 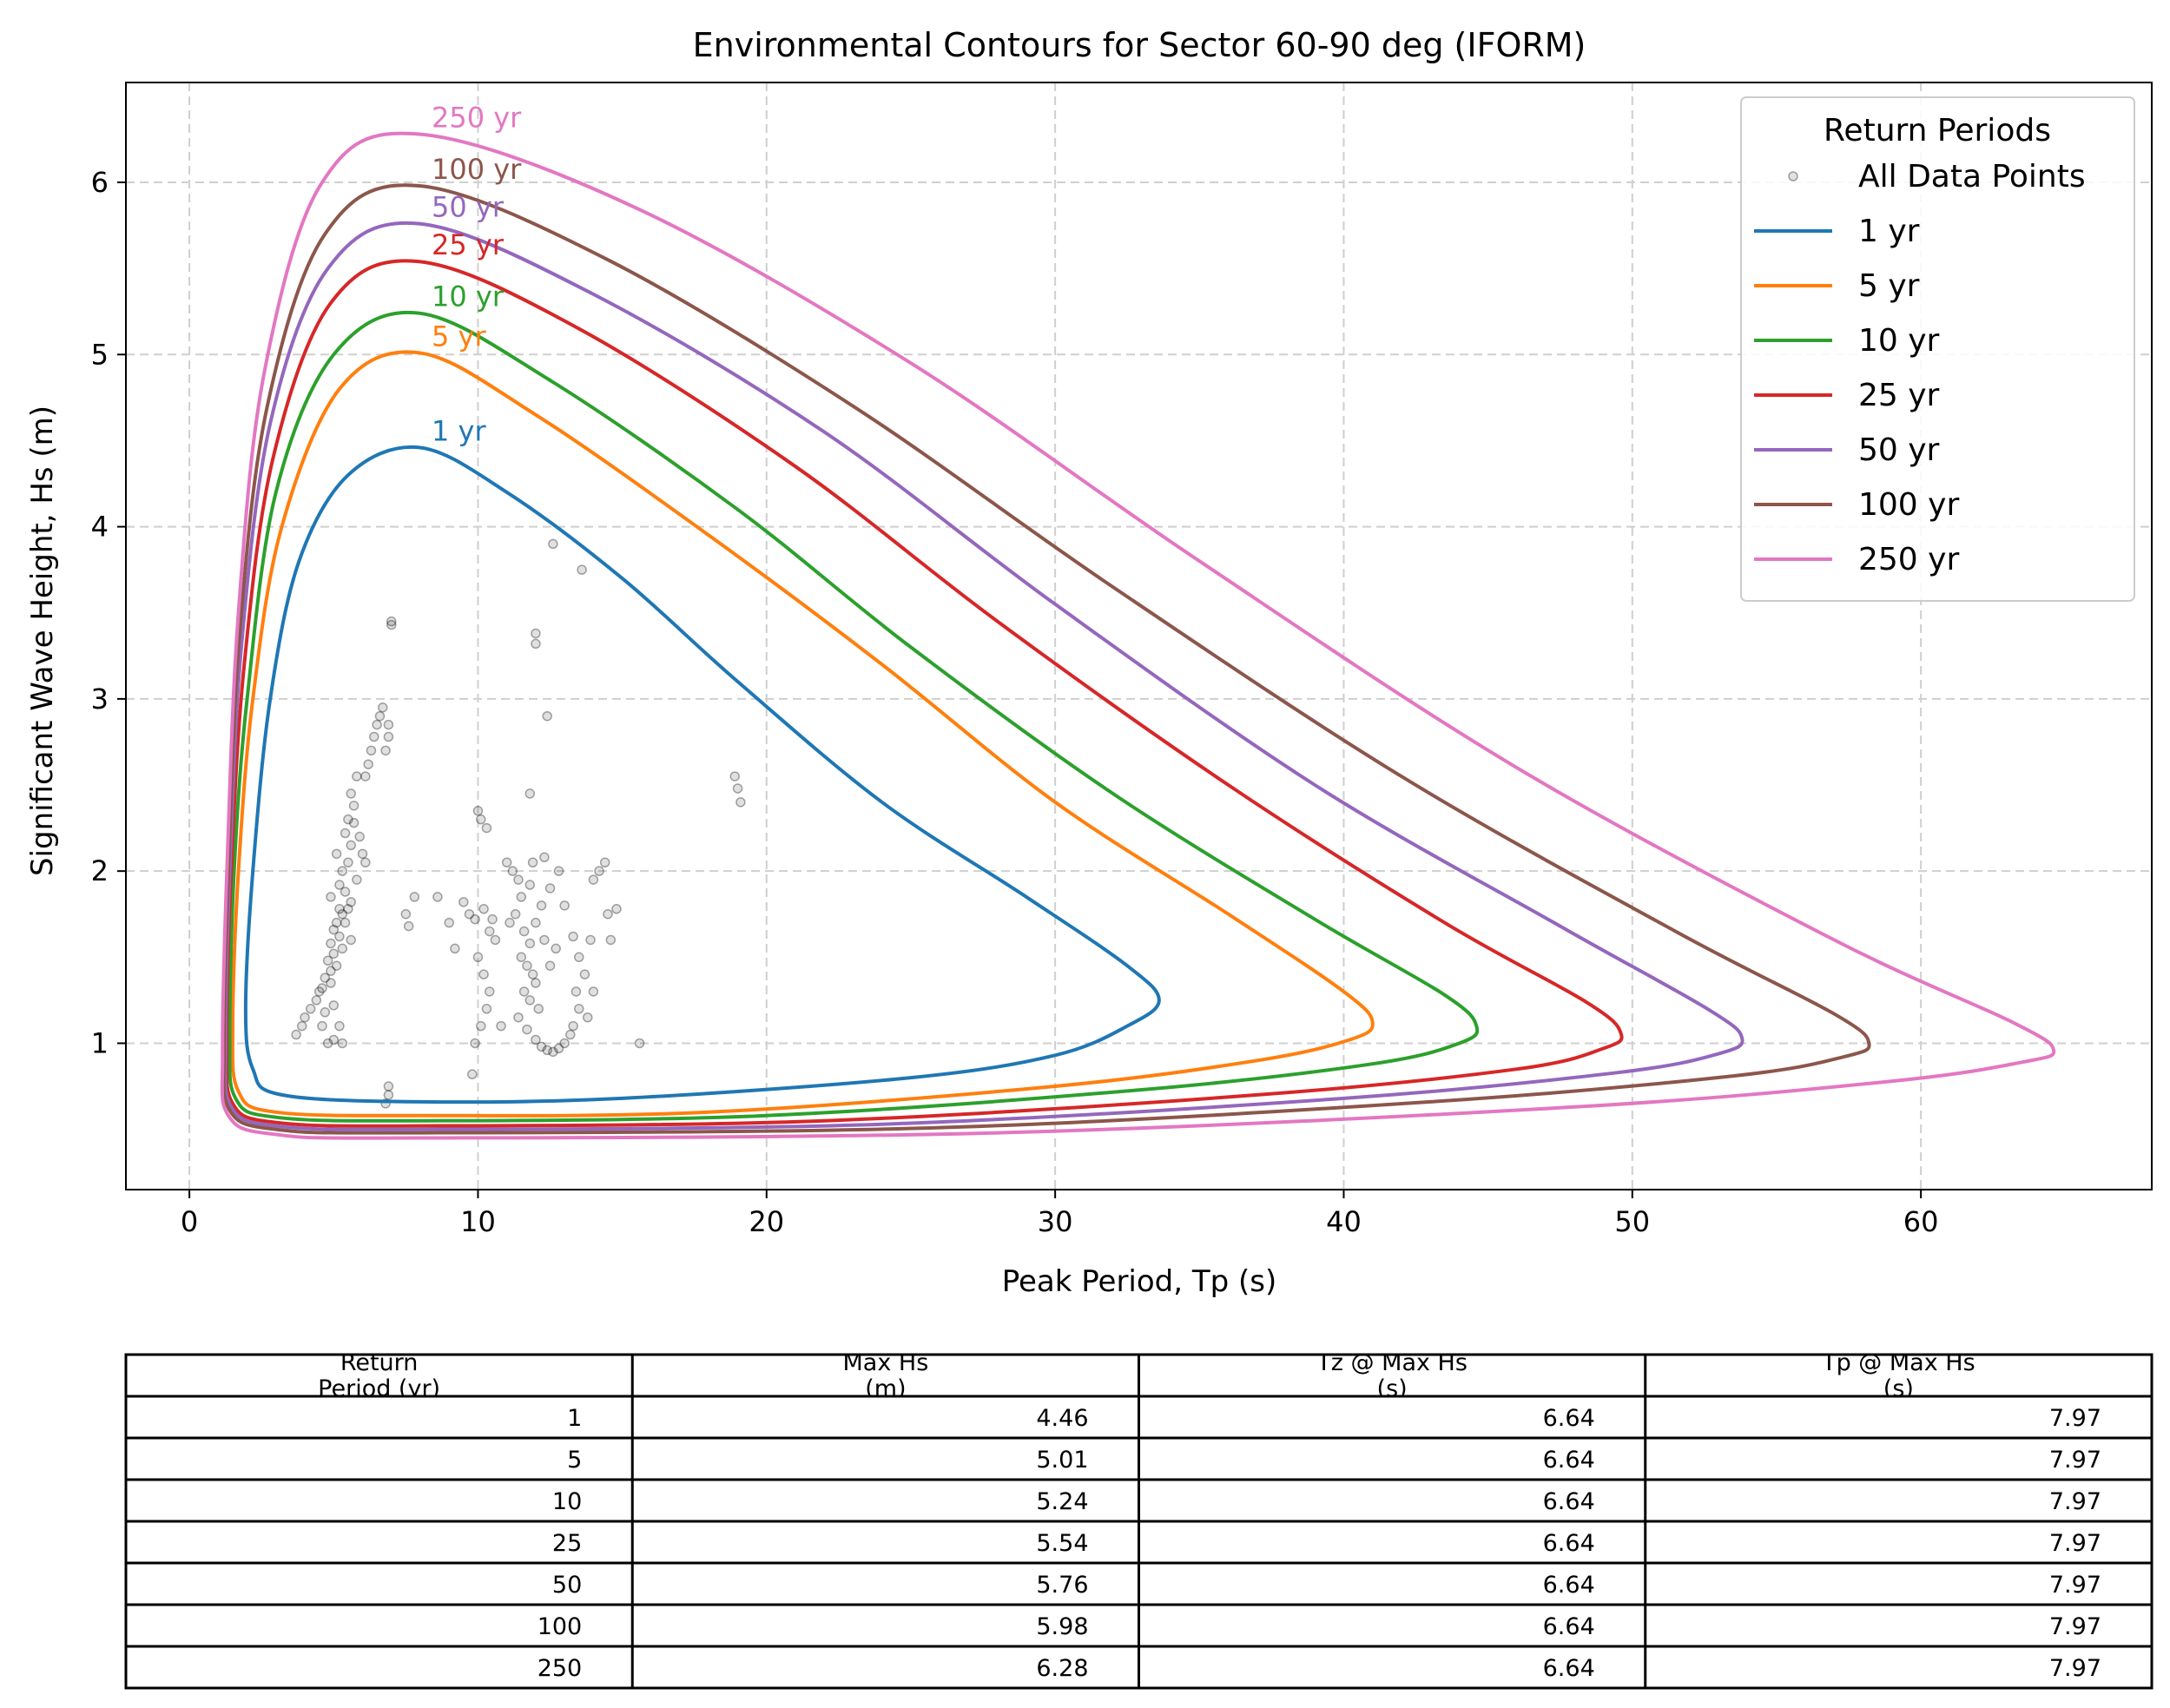 What do you see at coordinates (100, 527) in the screenshot?
I see `y-tick-label: 4` at bounding box center [100, 527].